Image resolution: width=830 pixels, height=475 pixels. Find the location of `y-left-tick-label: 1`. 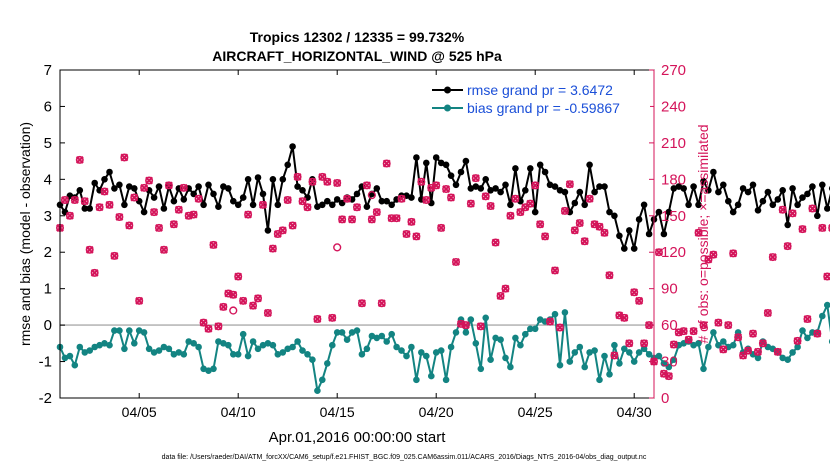

y-left-tick-label: 1 is located at coordinates (48, 289).